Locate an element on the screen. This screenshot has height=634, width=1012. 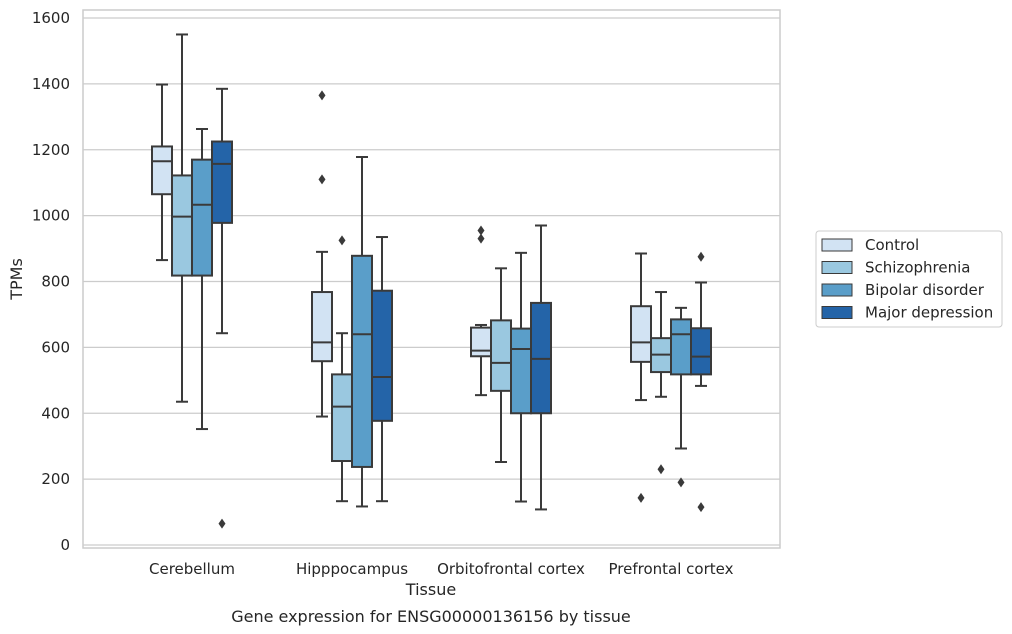
y-tick-label: 0 is located at coordinates (65, 545).